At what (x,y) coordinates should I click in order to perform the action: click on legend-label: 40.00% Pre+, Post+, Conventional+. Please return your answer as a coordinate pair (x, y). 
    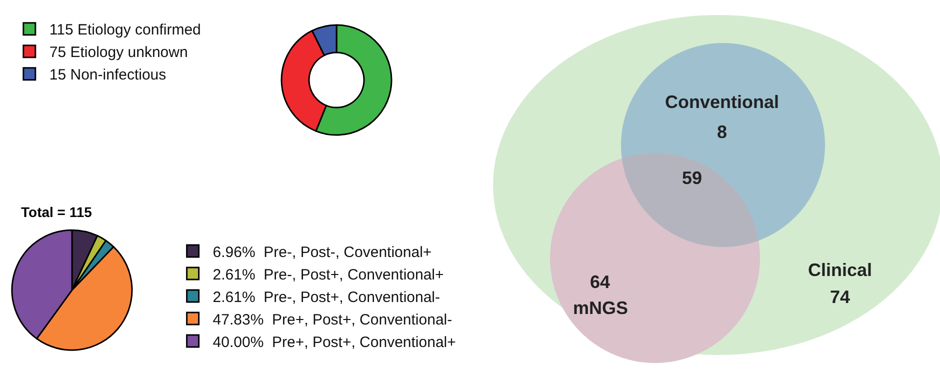
    Looking at the image, I should click on (334, 342).